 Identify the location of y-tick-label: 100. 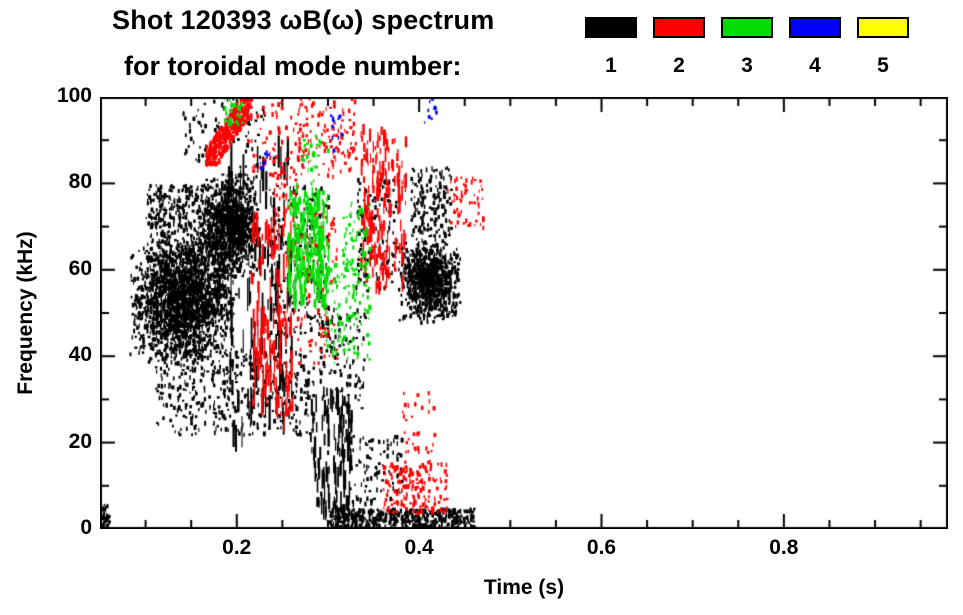
(74, 95).